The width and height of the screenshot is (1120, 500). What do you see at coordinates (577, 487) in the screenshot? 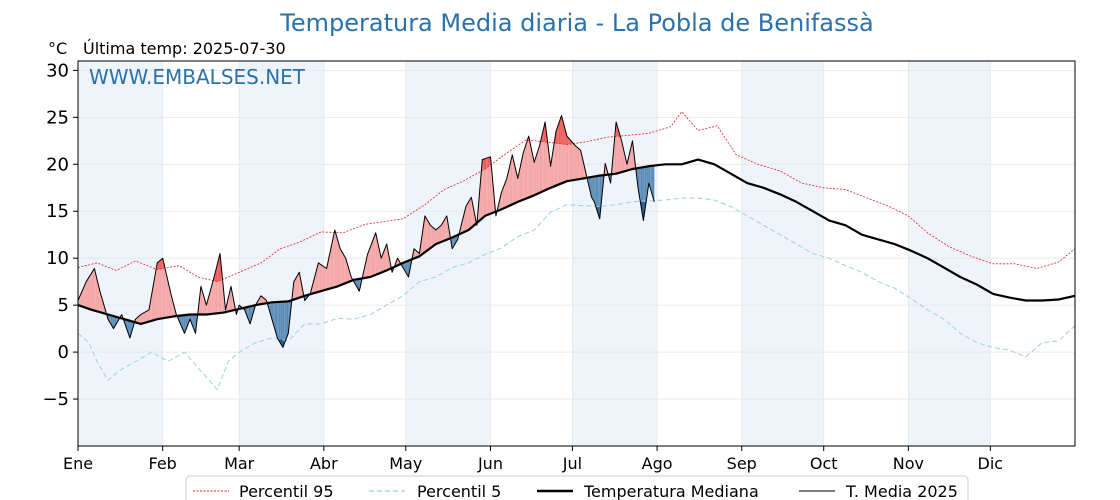
I see `legend-box` at bounding box center [577, 487].